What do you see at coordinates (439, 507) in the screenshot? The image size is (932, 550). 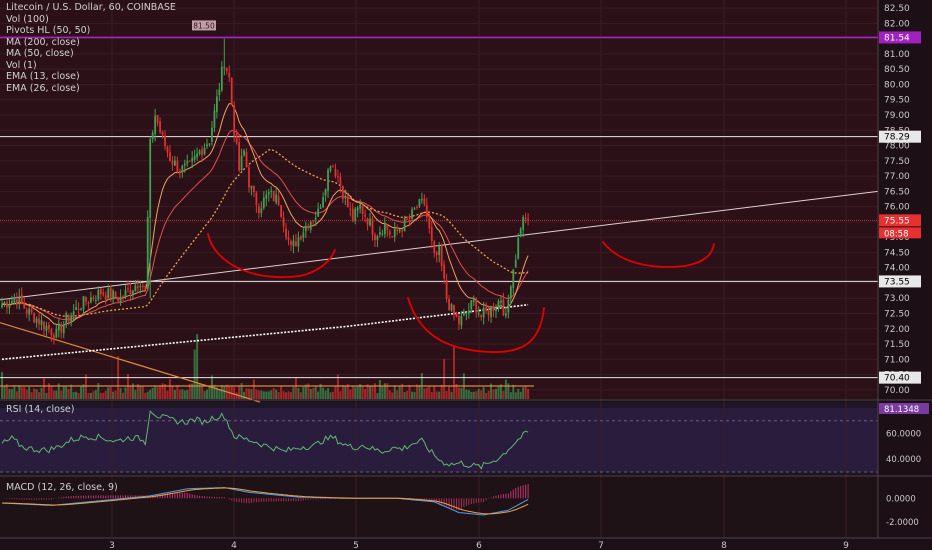 I see `macd-pane` at bounding box center [439, 507].